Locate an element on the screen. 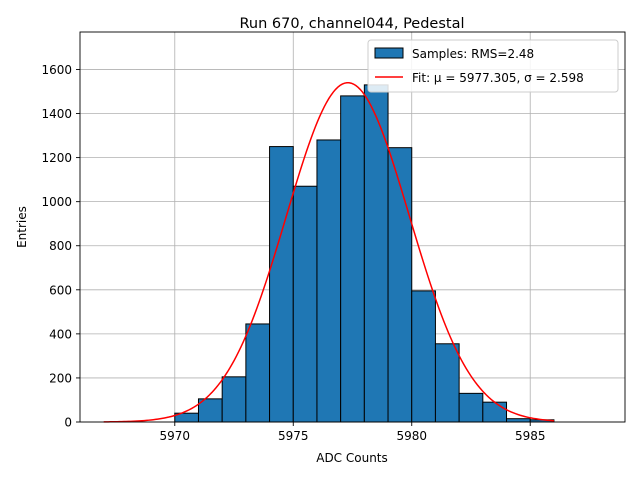 Image resolution: width=640 pixels, height=480 pixels. y-axis-ticks: 0 200 400 600 800 1000 1200 1400 1600 is located at coordinates (60, 246).